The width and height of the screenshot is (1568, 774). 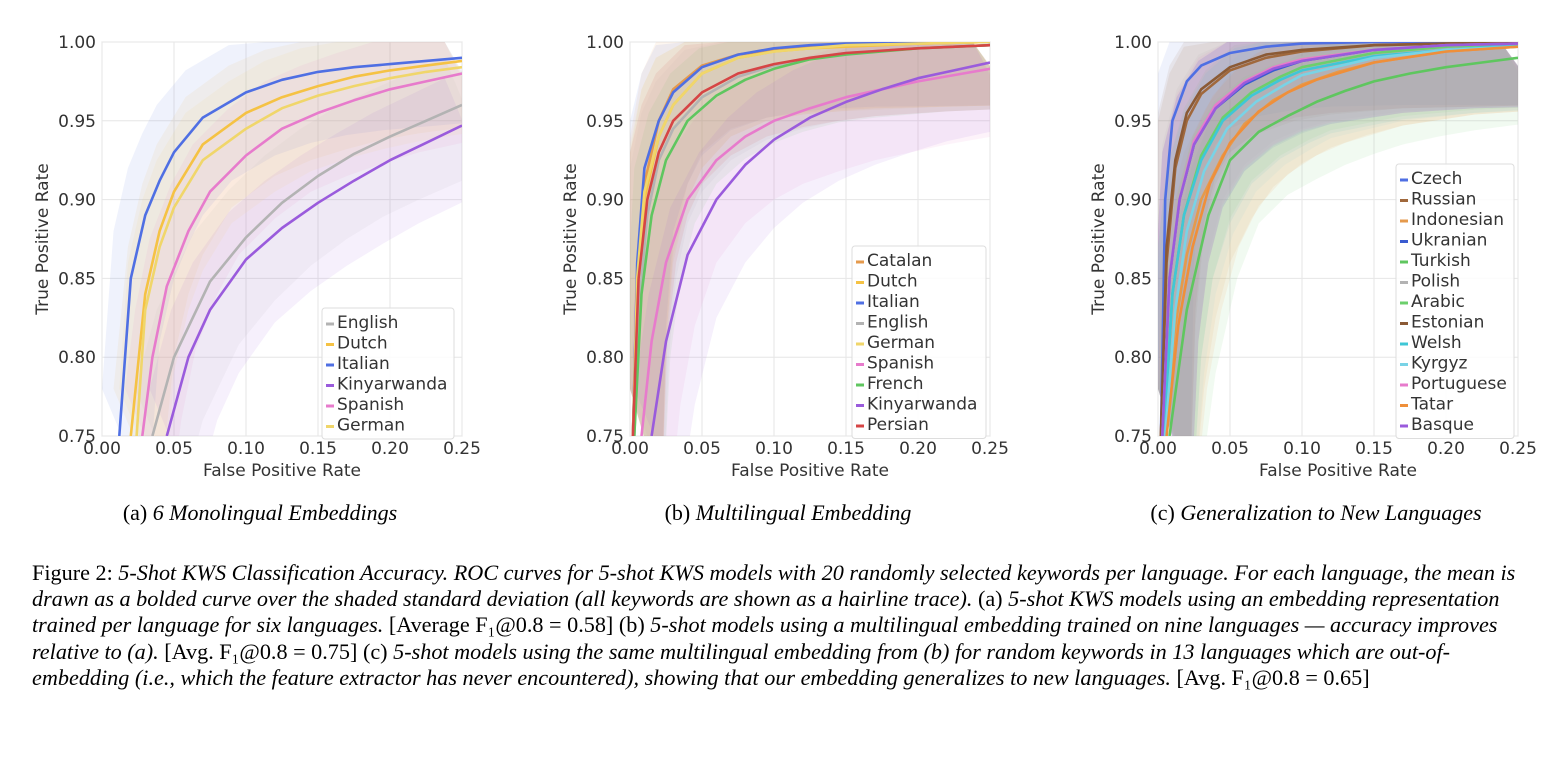 I want to click on subcaption-c-title: Generalization to New Languages, so click(x=1331, y=512).